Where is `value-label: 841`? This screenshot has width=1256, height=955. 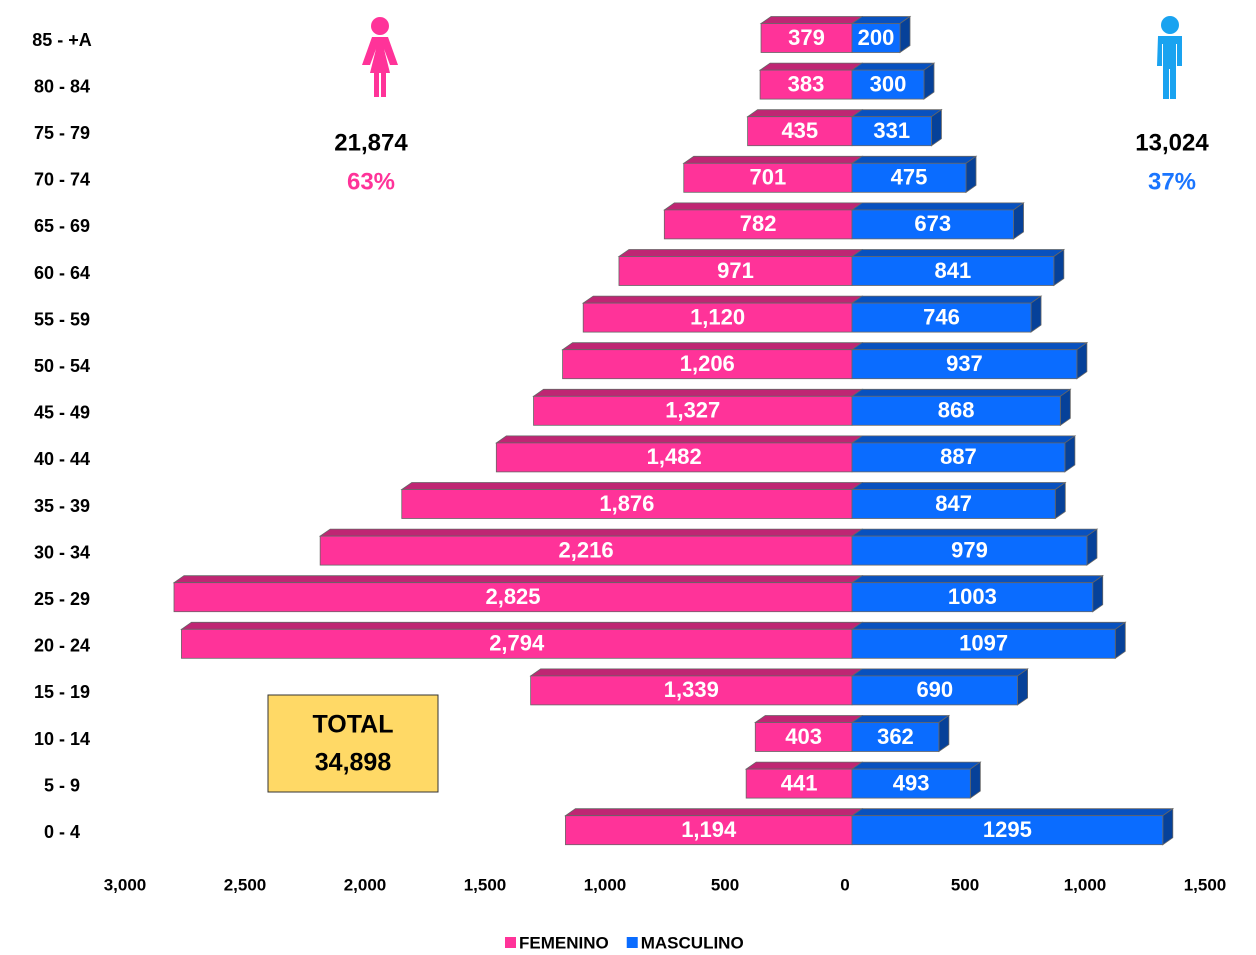
value-label: 841 is located at coordinates (953, 270).